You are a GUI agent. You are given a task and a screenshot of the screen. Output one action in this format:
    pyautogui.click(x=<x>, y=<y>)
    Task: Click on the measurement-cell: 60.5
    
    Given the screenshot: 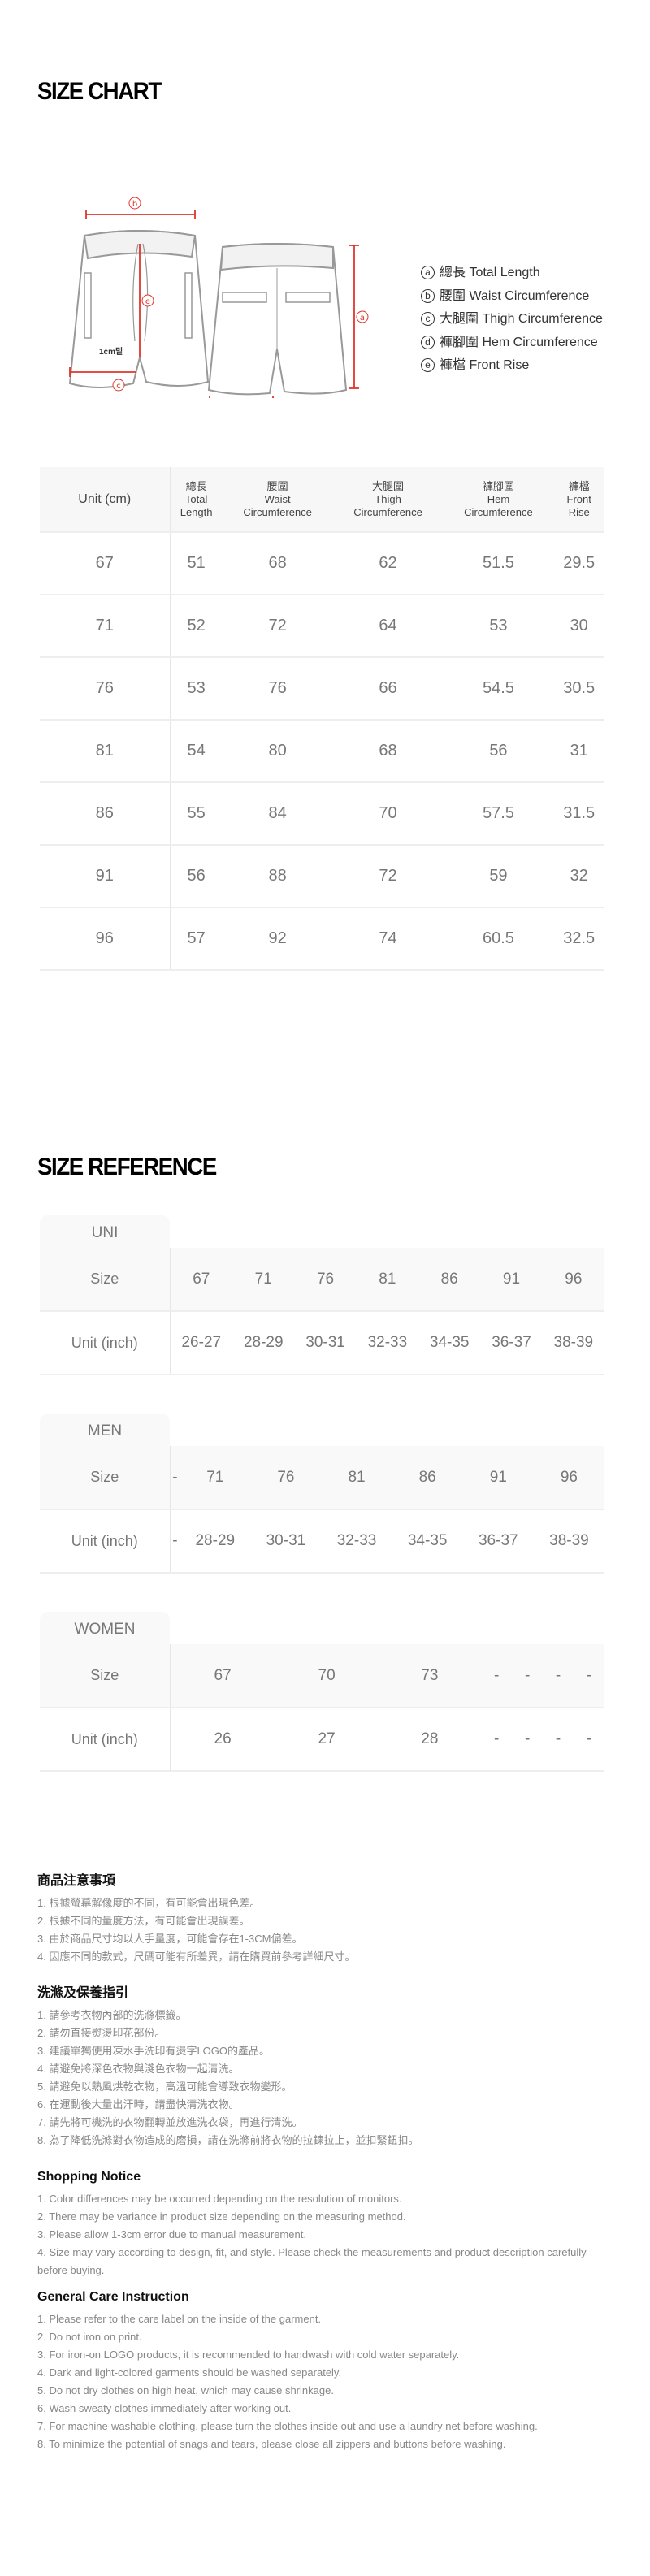 What is the action you would take?
    pyautogui.click(x=498, y=939)
    